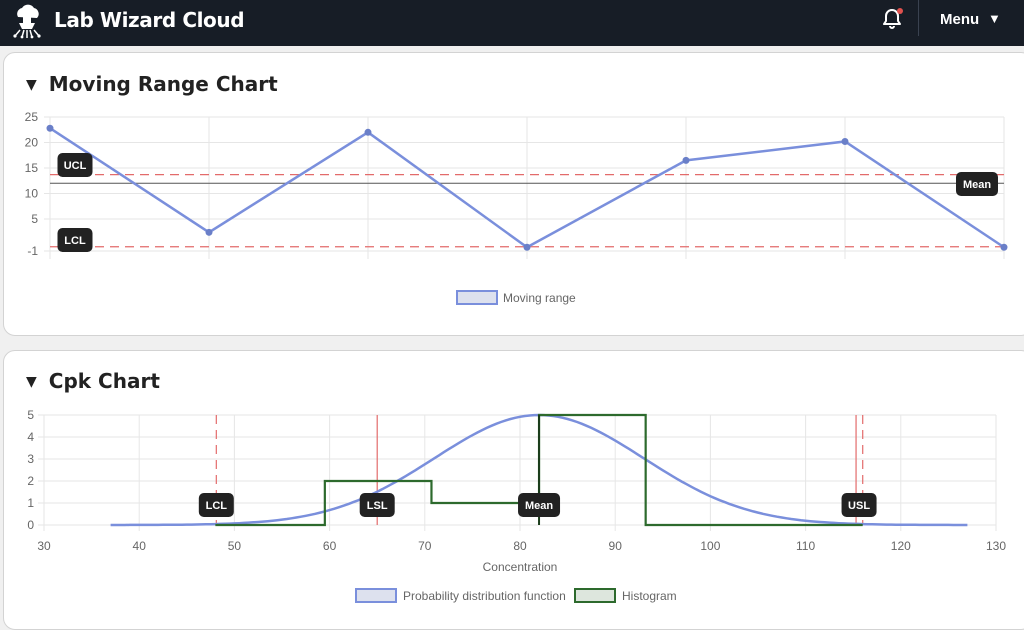 This screenshot has width=1024, height=630. I want to click on cpk-x-tick-label: 120, so click(901, 546).